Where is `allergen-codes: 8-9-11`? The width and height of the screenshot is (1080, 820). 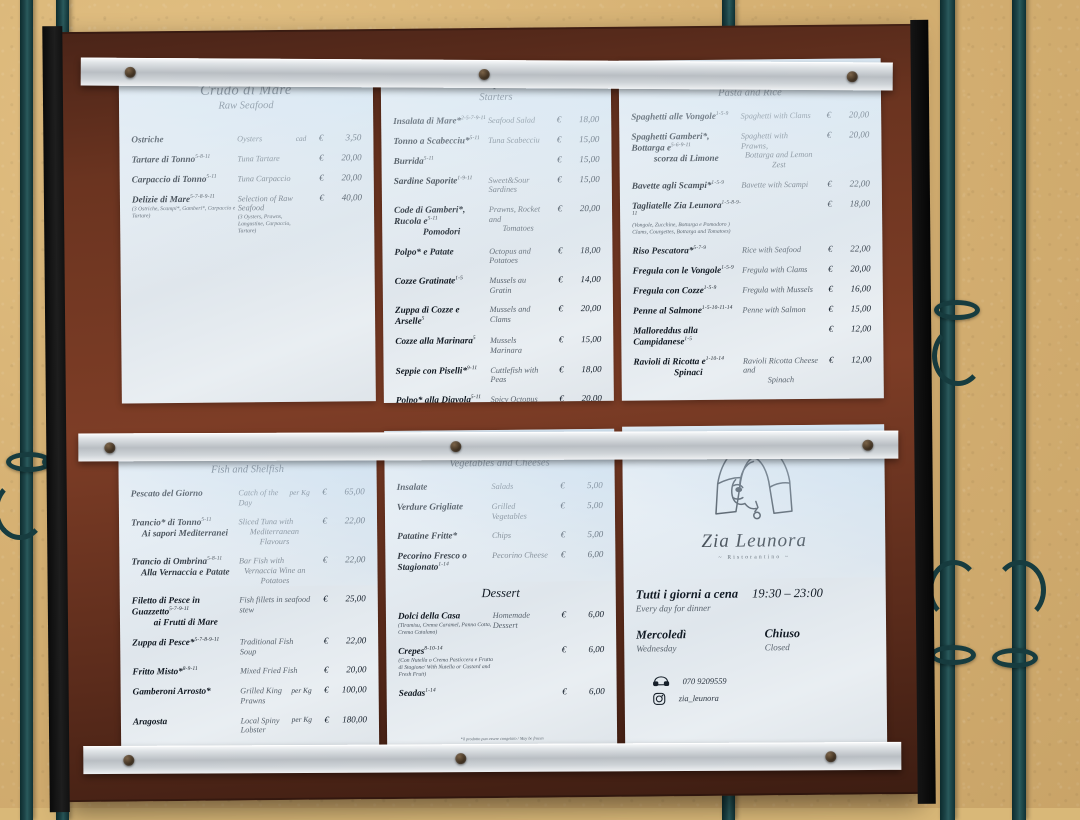
allergen-codes: 8-9-11 is located at coordinates (190, 669).